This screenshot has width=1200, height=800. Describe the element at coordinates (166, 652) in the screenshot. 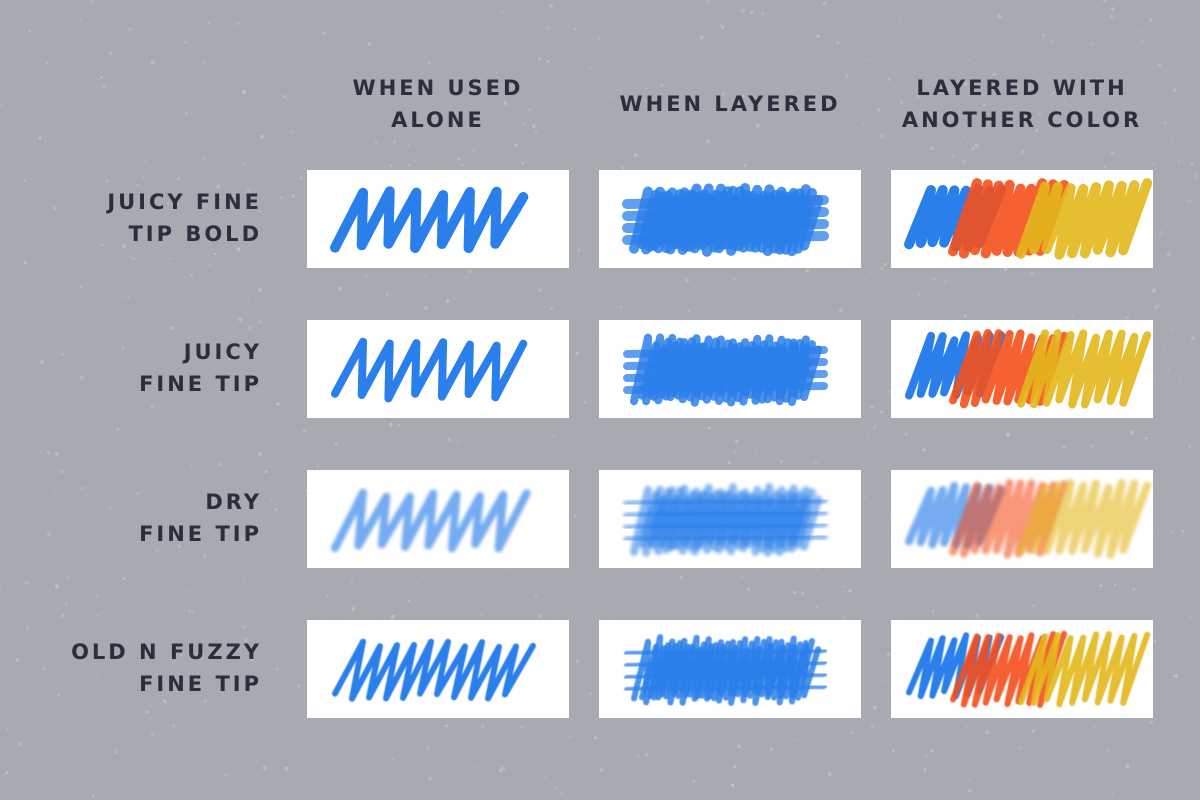

I see `row-label: OLD N FUZZY` at that location.